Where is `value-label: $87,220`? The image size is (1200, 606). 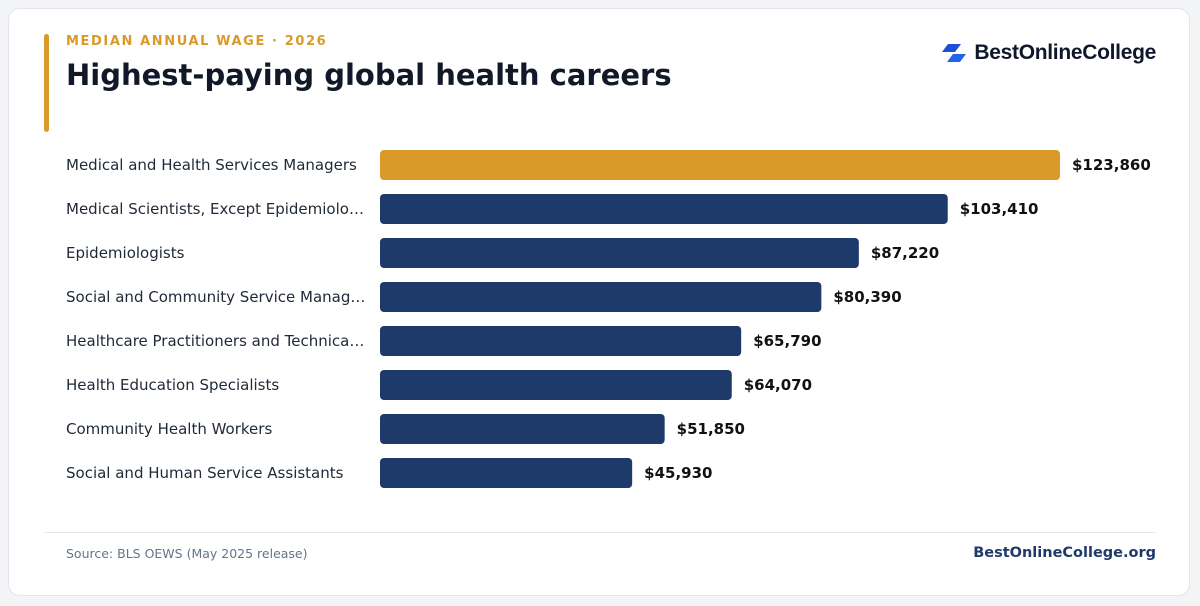 value-label: $87,220 is located at coordinates (905, 253).